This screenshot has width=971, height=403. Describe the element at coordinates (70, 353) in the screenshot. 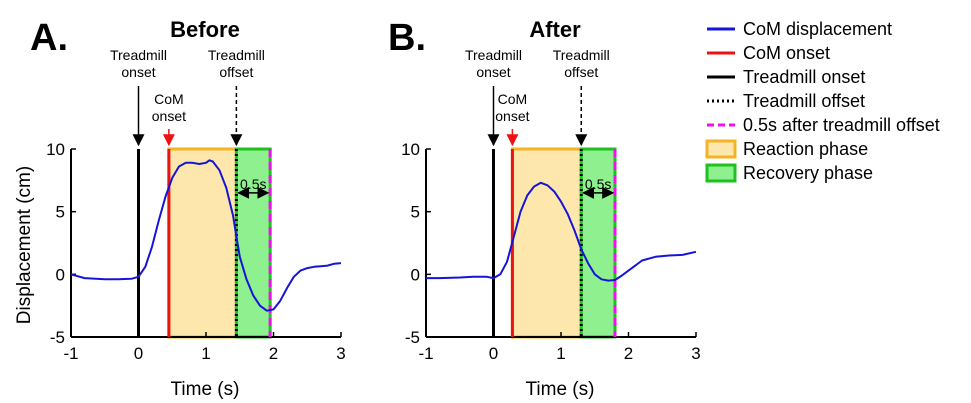

I see `panel-a-xtick-label: -1` at that location.